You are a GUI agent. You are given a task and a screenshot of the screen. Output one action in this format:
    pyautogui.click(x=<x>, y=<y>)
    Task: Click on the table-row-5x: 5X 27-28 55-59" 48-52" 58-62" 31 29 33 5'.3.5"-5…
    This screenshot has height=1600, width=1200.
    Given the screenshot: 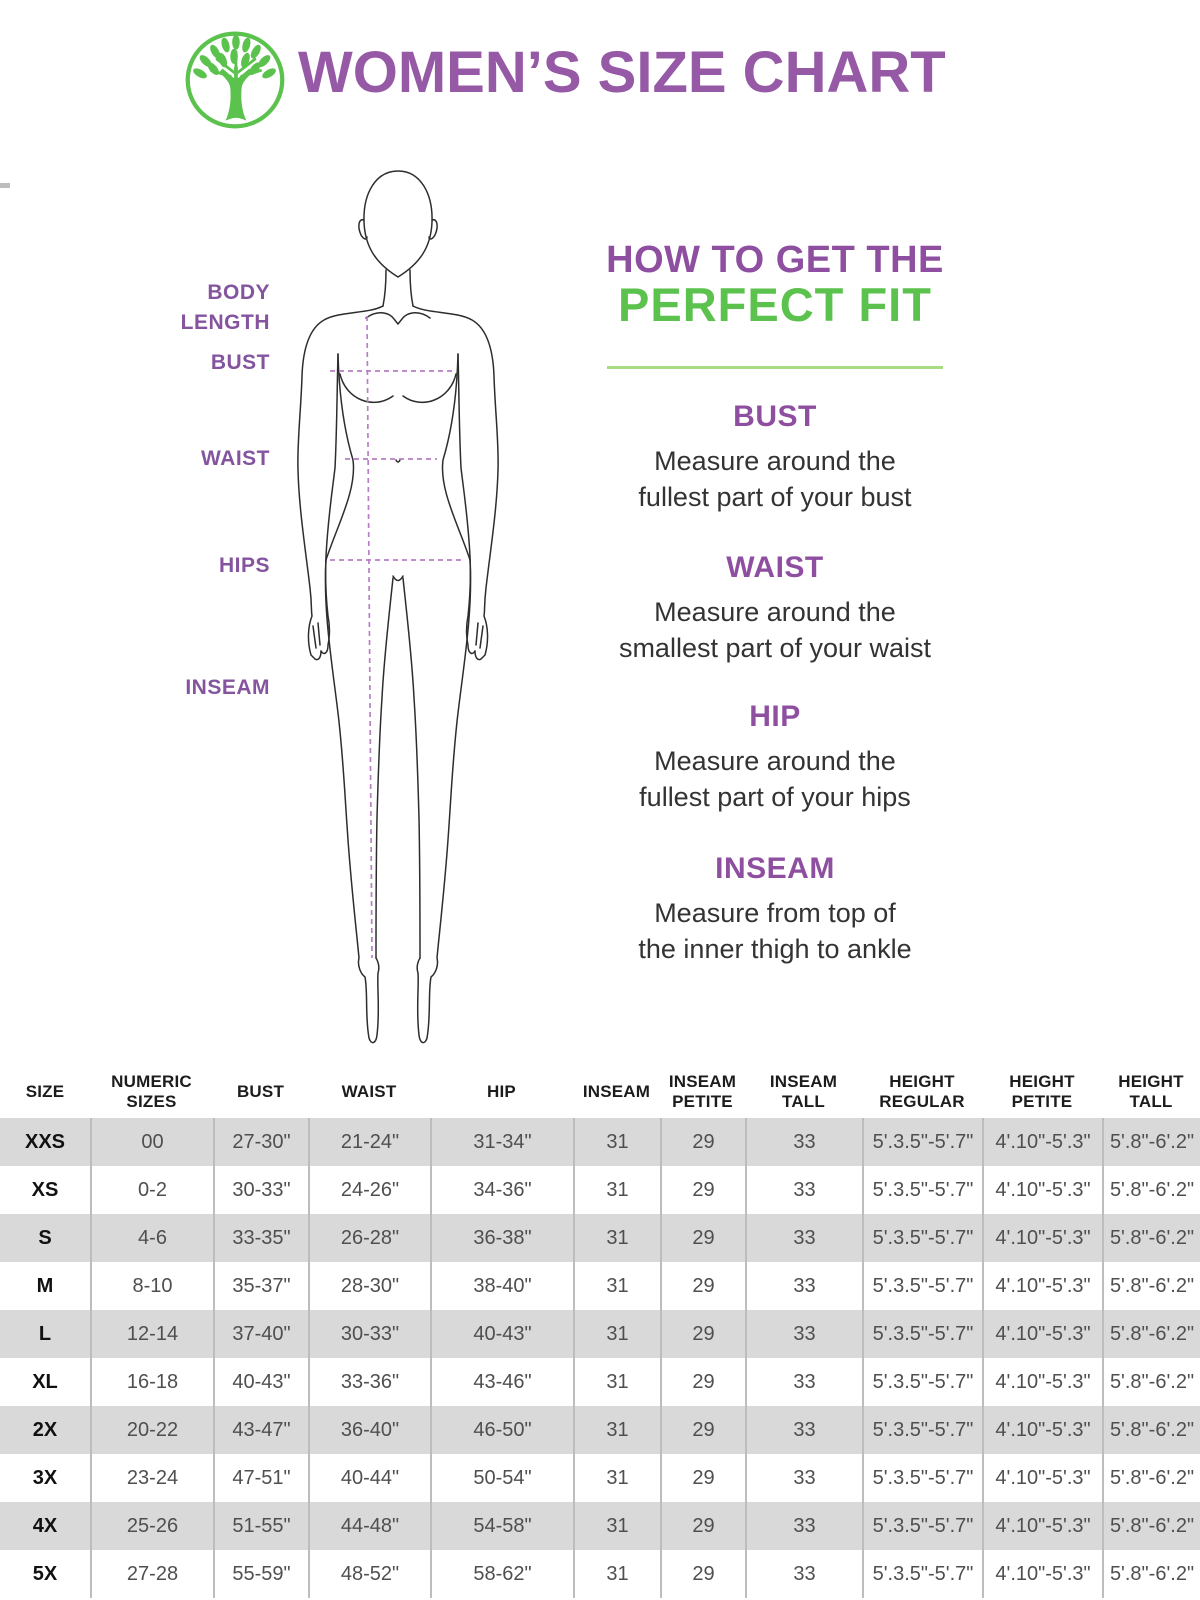 What is the action you would take?
    pyautogui.click(x=600, y=1574)
    